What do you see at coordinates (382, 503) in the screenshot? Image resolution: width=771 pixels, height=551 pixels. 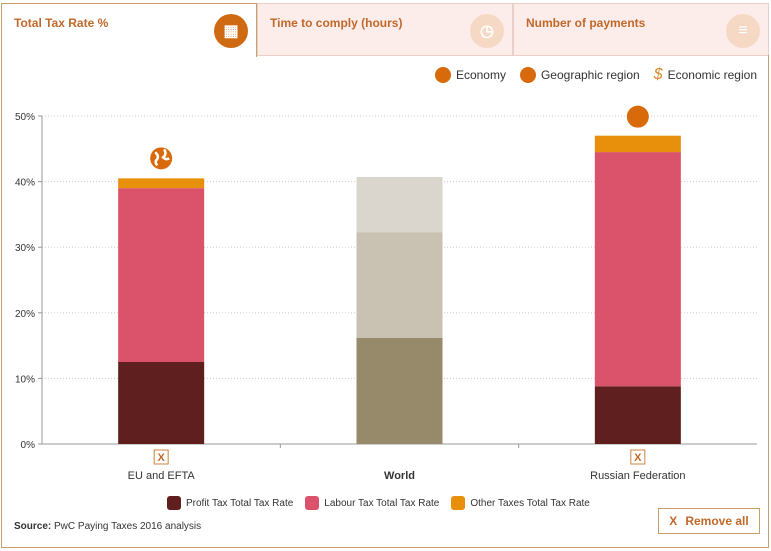 I see `legend-label: Labour Tax Total Tax Rate` at bounding box center [382, 503].